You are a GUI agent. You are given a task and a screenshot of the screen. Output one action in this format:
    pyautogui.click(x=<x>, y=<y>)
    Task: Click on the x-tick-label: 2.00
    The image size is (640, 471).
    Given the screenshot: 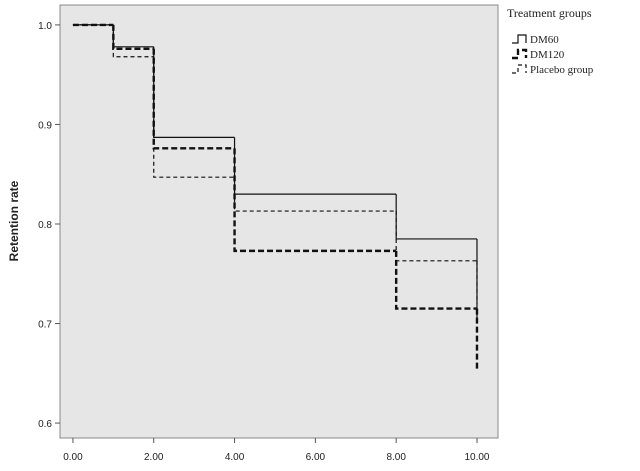 What is the action you would take?
    pyautogui.click(x=154, y=457)
    